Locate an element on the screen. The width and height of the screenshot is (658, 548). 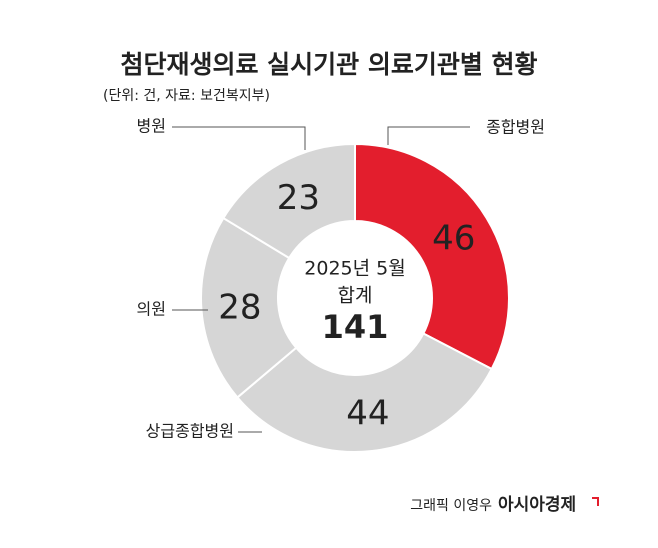
value-label: 46 is located at coordinates (453, 239).